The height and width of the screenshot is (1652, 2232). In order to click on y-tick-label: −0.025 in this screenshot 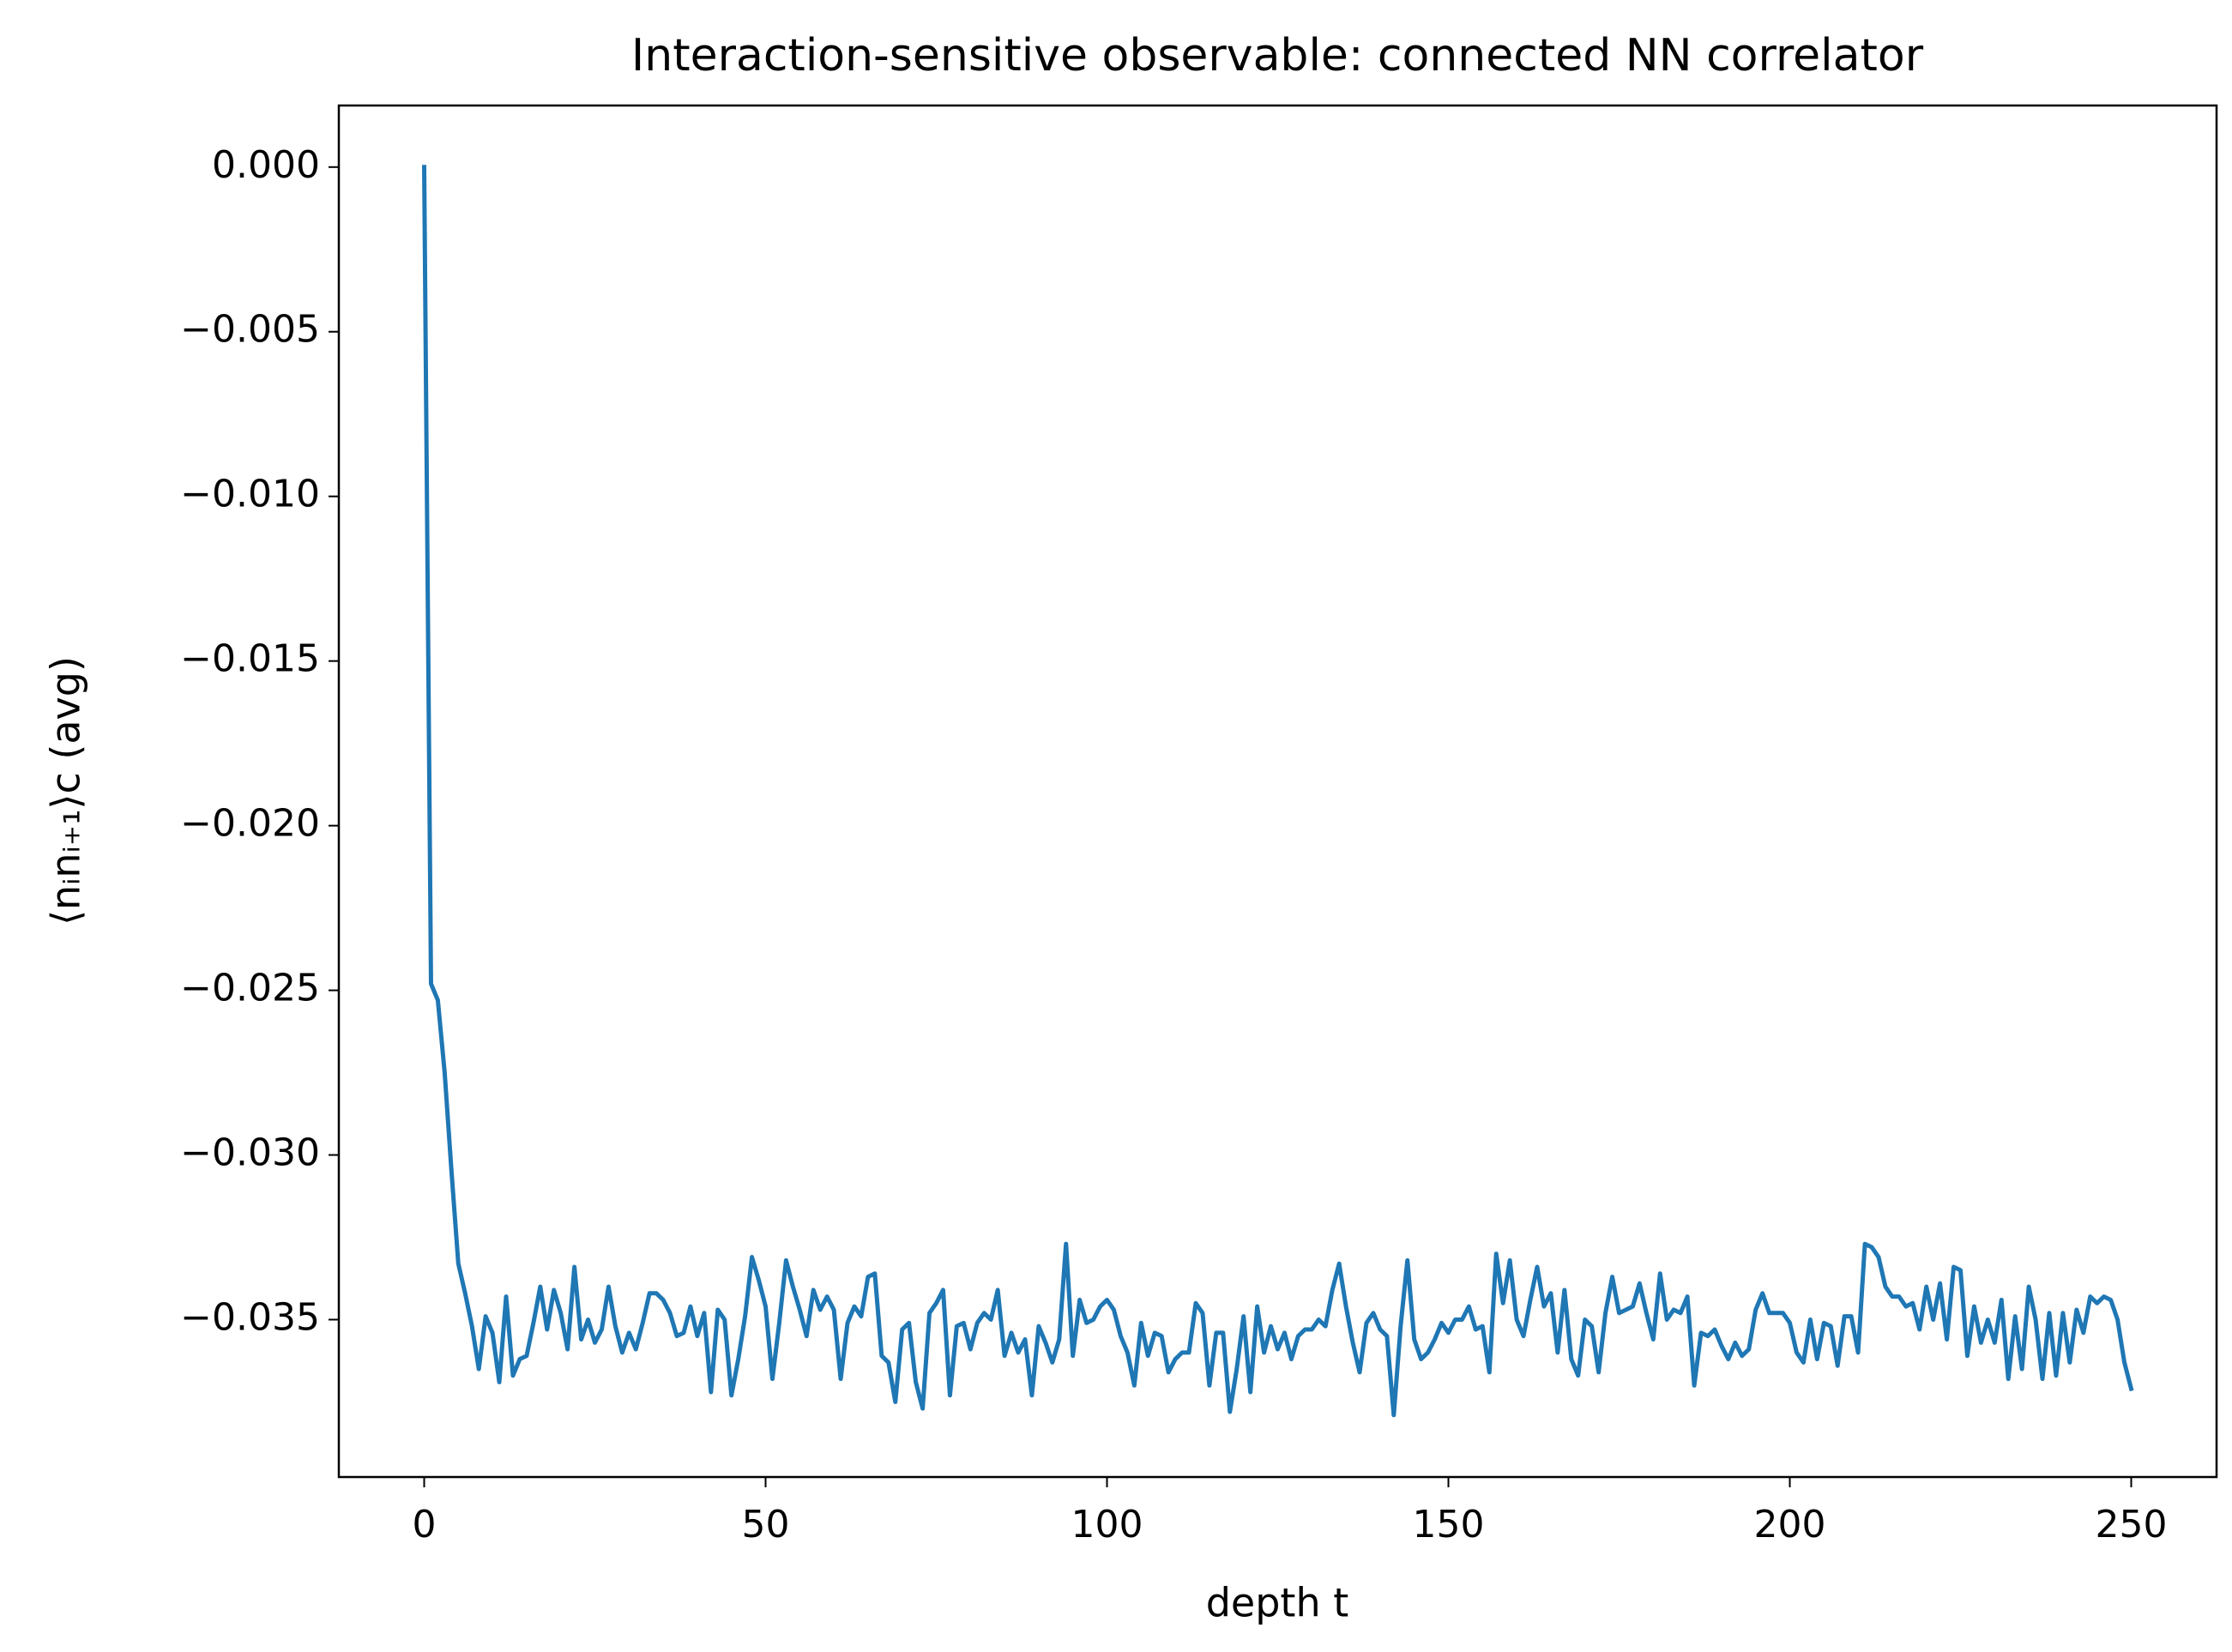, I will do `click(250, 988)`.